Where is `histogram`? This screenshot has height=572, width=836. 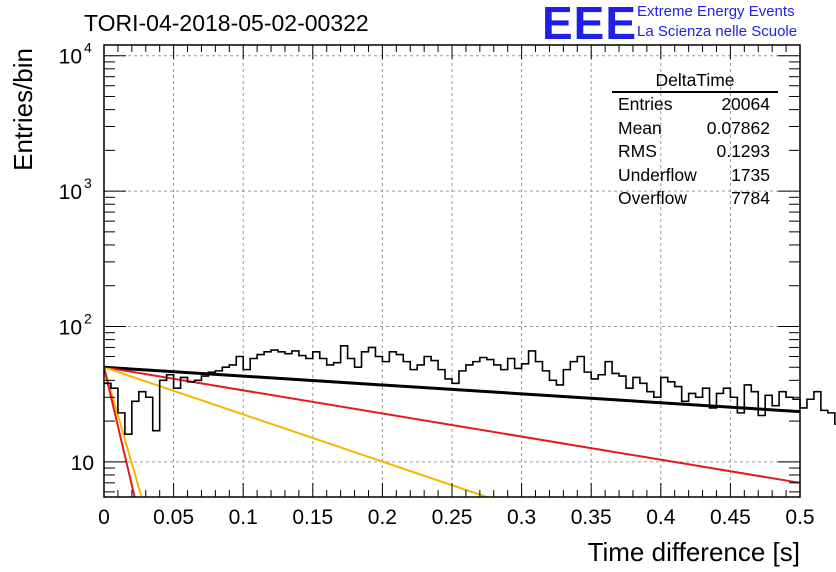
histogram is located at coordinates (470, 390).